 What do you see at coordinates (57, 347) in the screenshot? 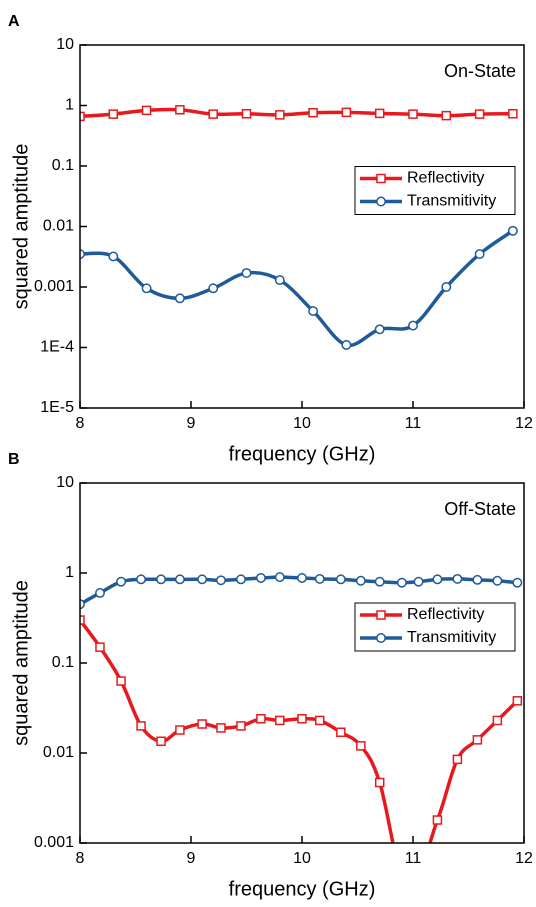
I see `y-tick-label: 1E-4` at bounding box center [57, 347].